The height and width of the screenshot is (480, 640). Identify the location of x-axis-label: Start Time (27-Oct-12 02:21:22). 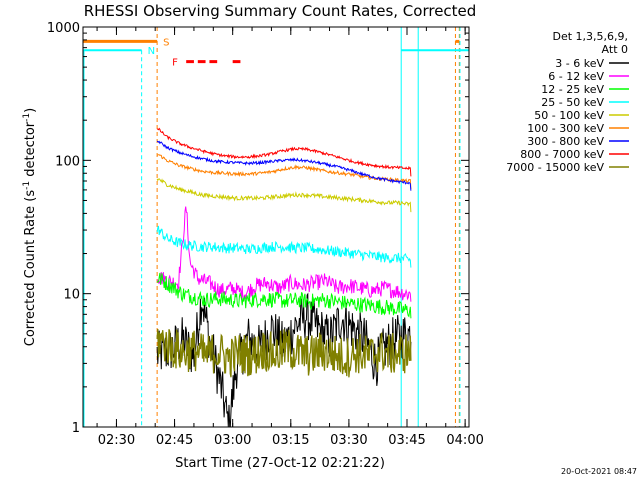
(280, 463).